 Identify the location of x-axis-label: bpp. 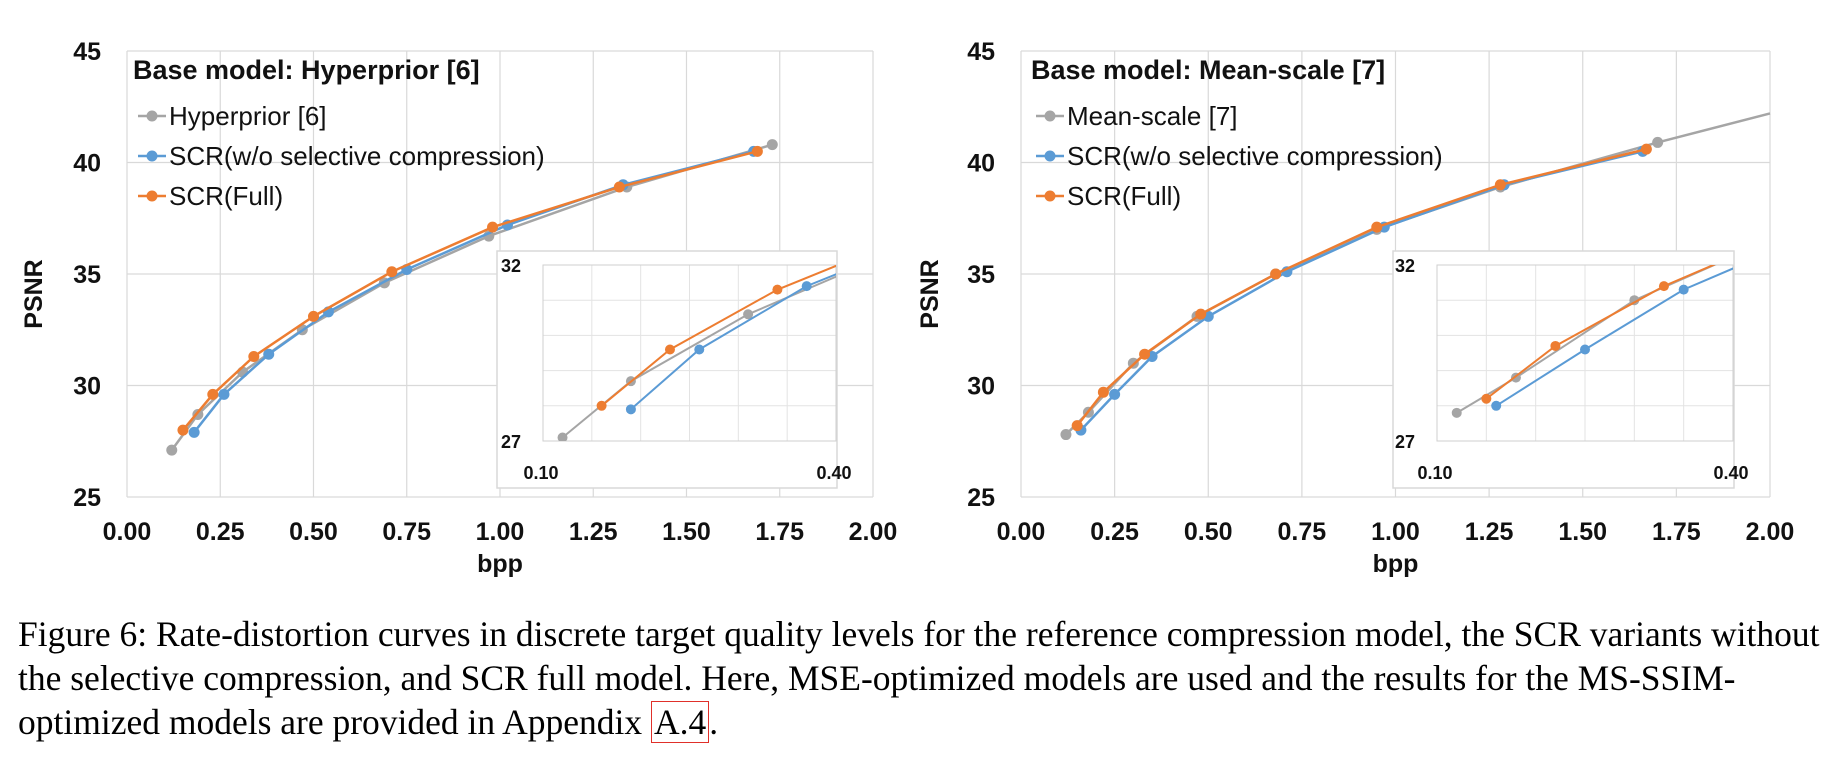
(1396, 564).